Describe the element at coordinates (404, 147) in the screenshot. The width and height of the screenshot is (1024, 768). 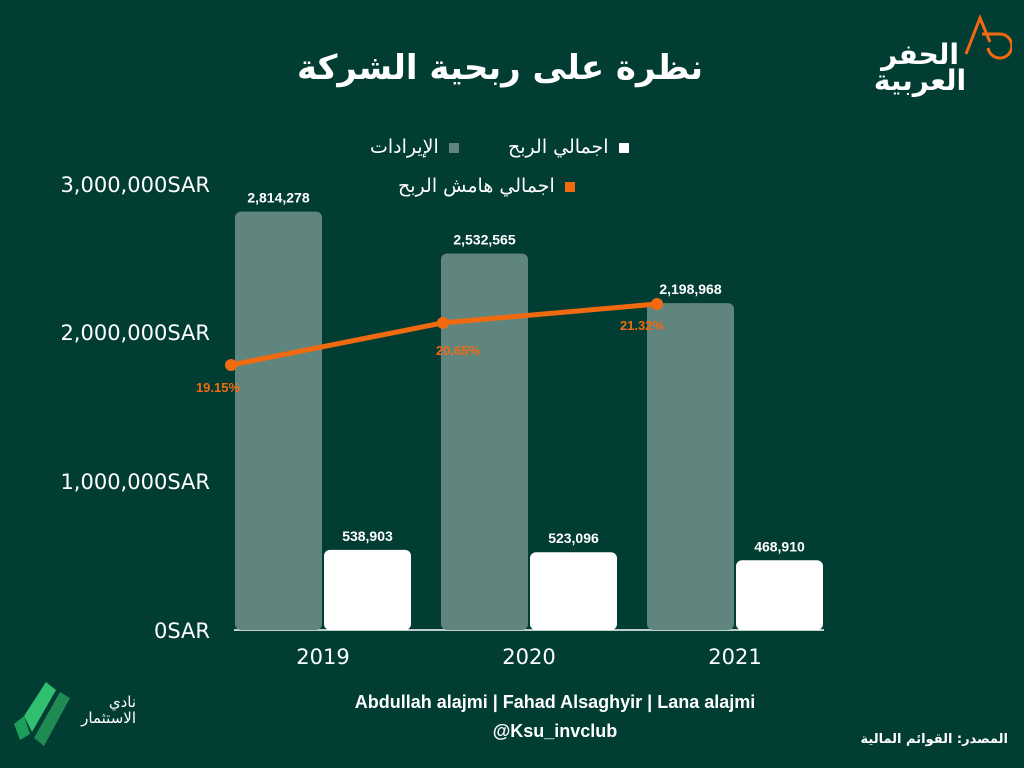
I see `legend-label-revenue: الإيرادات` at that location.